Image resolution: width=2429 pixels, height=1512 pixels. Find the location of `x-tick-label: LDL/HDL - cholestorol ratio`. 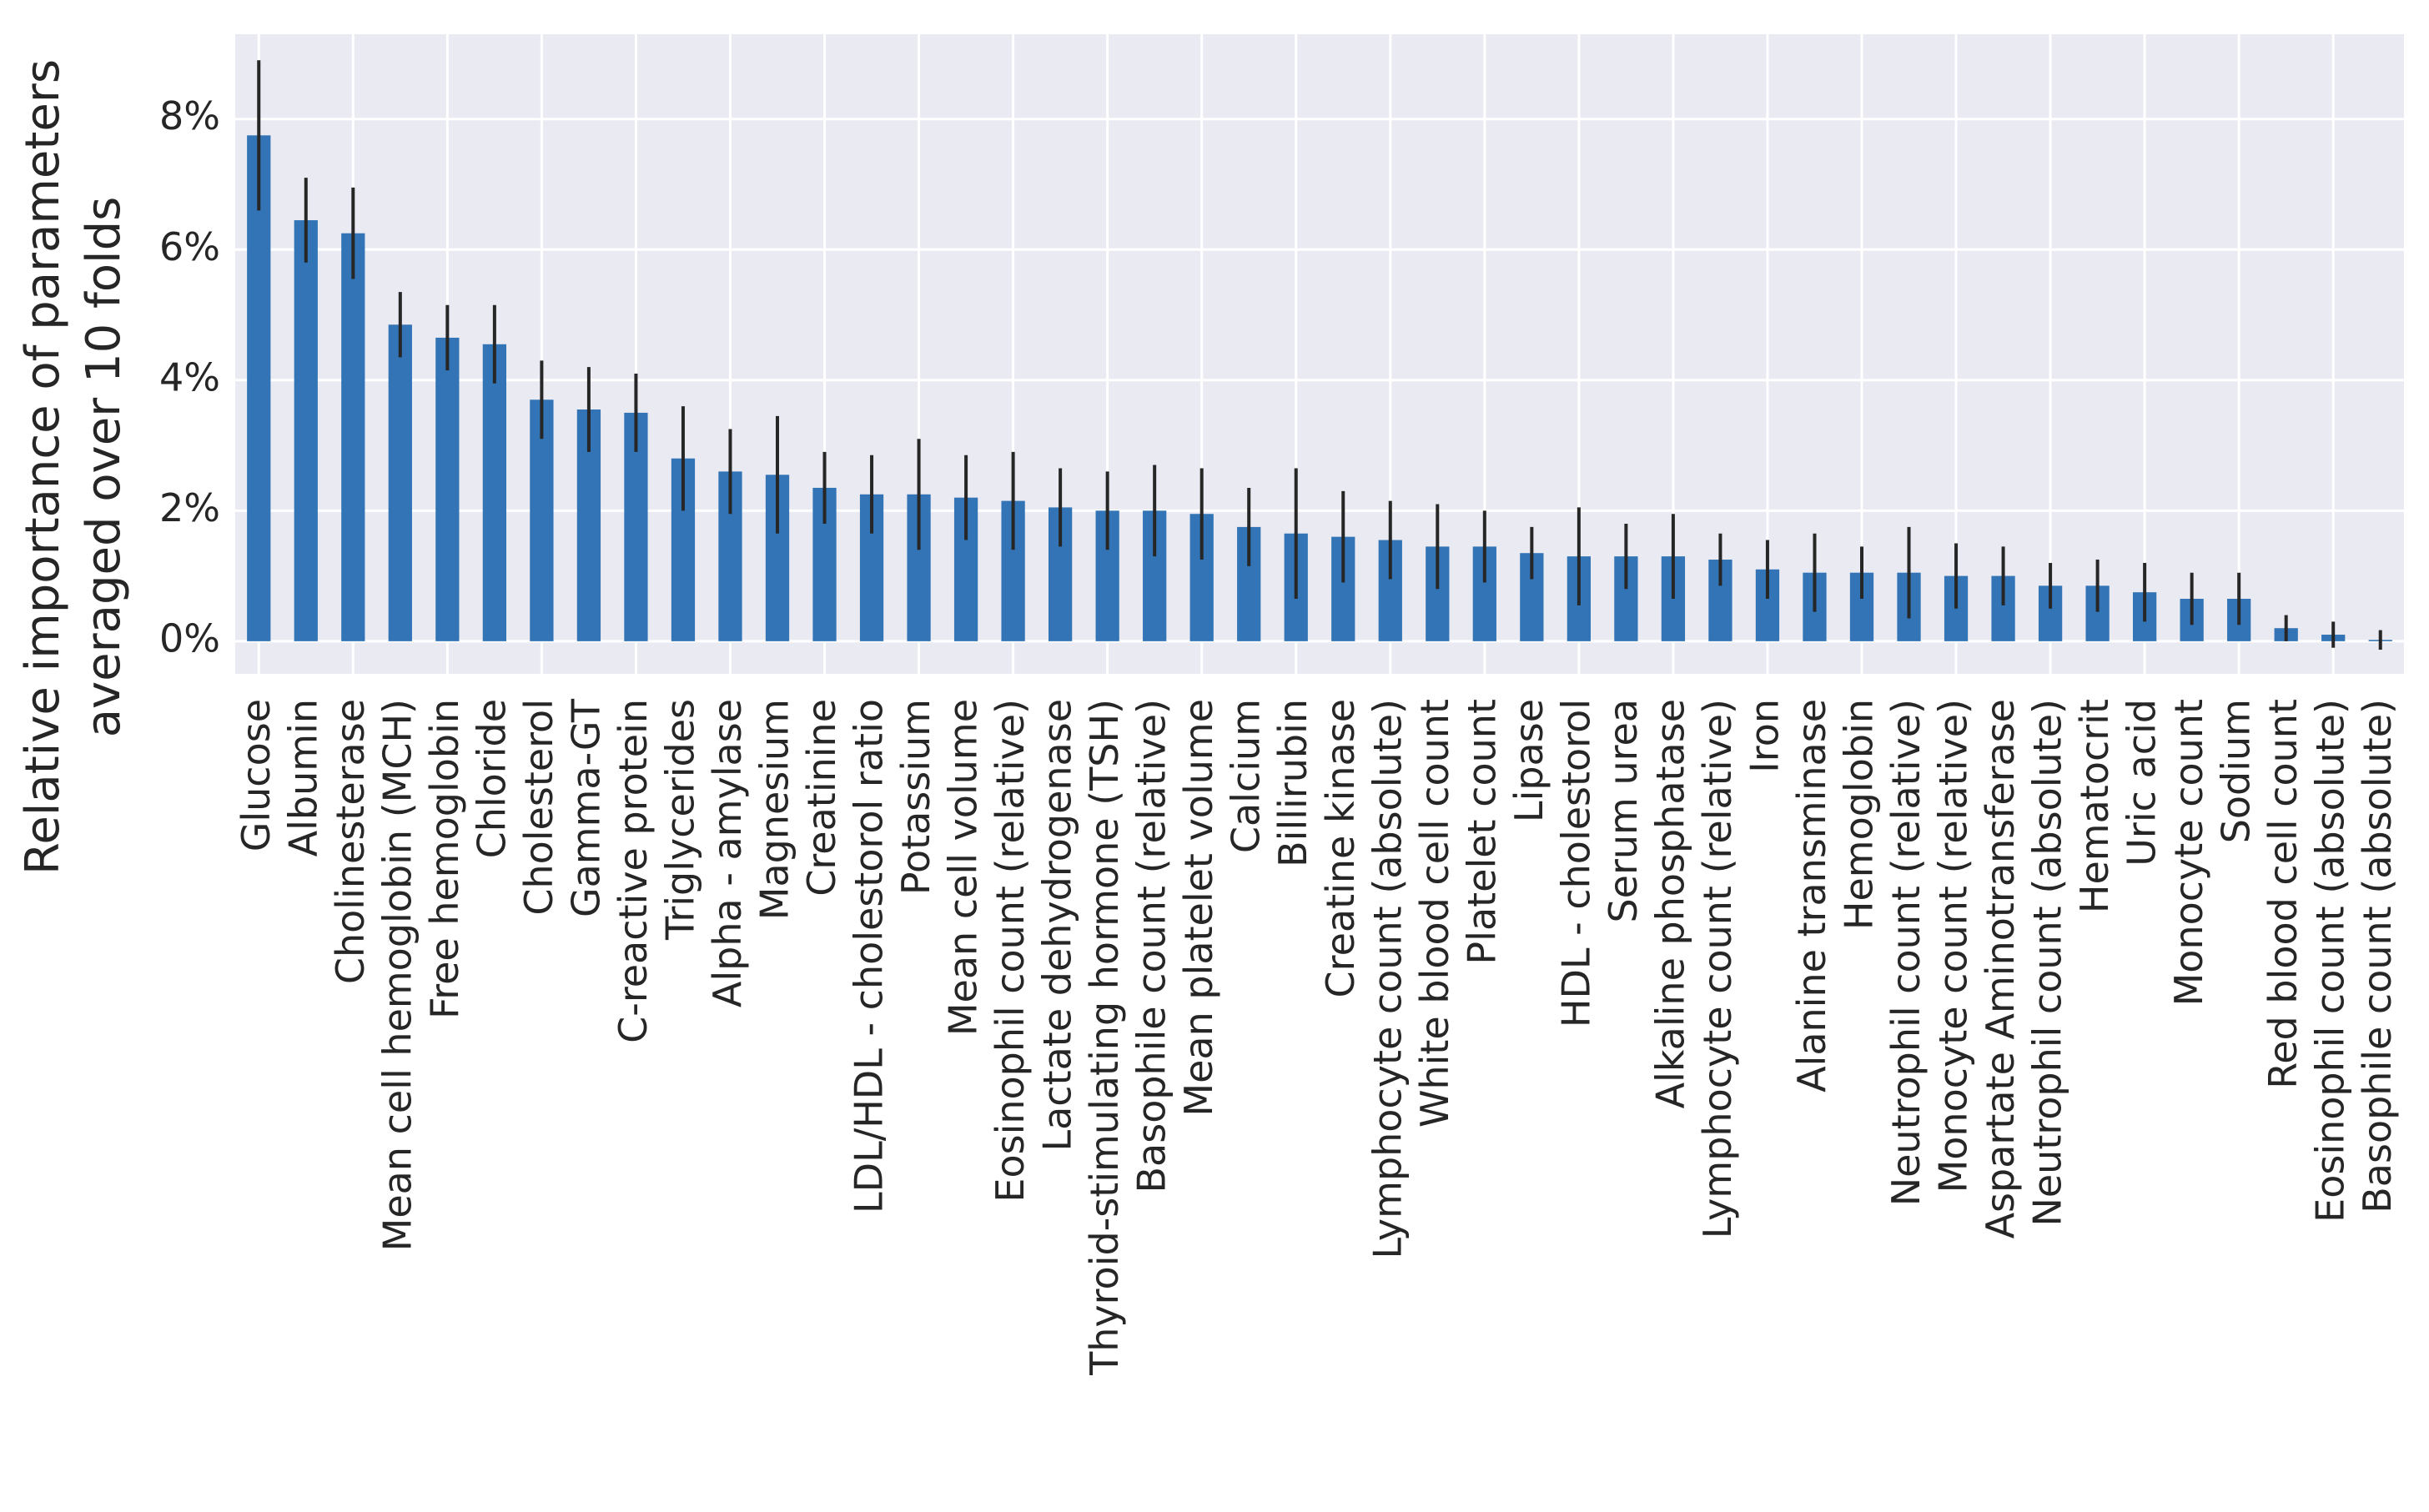

x-tick-label: LDL/HDL - cholestorol ratio is located at coordinates (869, 956).